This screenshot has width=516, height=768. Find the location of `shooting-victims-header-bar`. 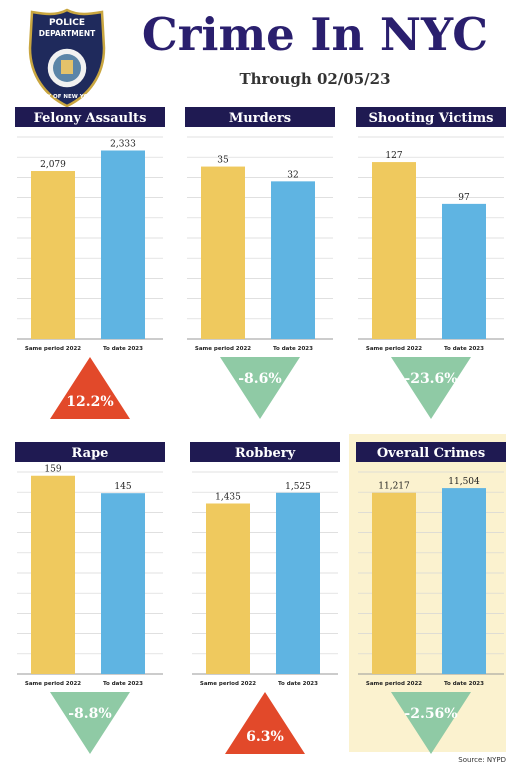

shooting-victims-header-bar is located at coordinates (431, 117).